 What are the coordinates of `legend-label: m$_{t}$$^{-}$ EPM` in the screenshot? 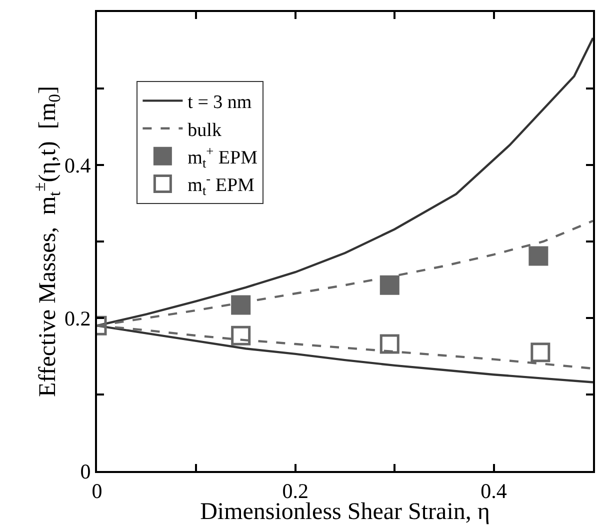 It's located at (221, 184).